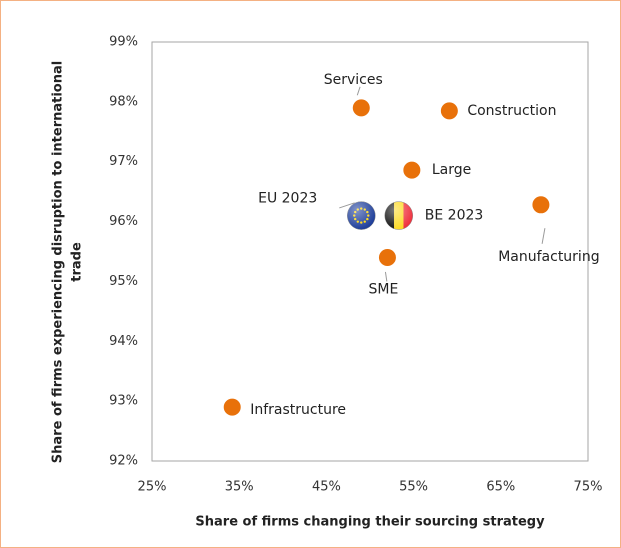 Image resolution: width=621 pixels, height=548 pixels. I want to click on y-axis-title: trade, so click(77, 262).